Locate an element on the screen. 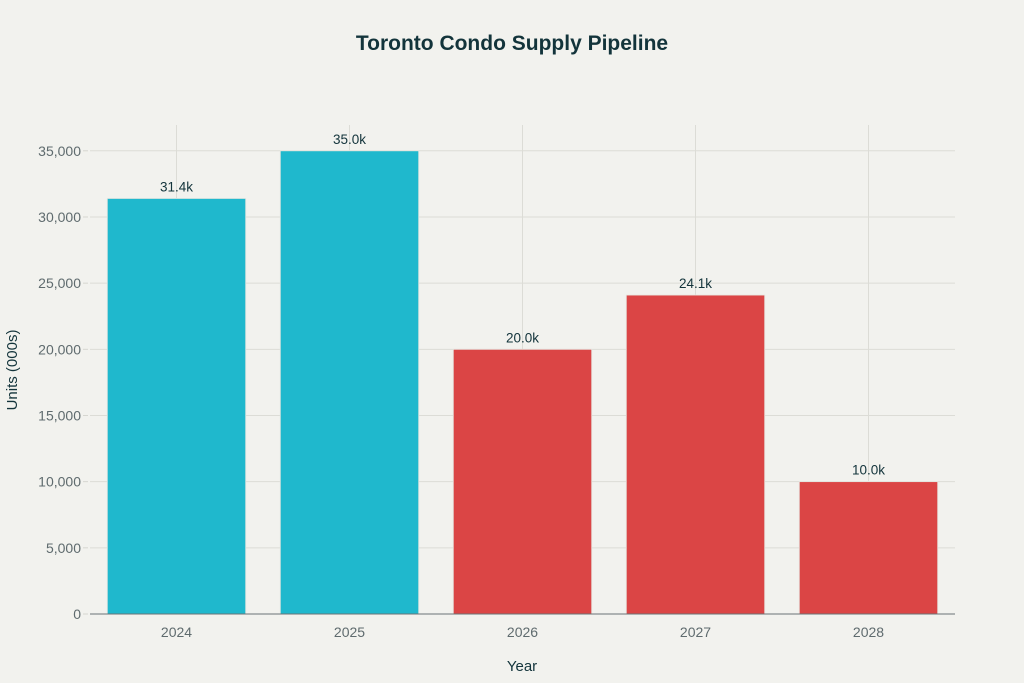 The height and width of the screenshot is (683, 1024). bar-2024 is located at coordinates (176, 406).